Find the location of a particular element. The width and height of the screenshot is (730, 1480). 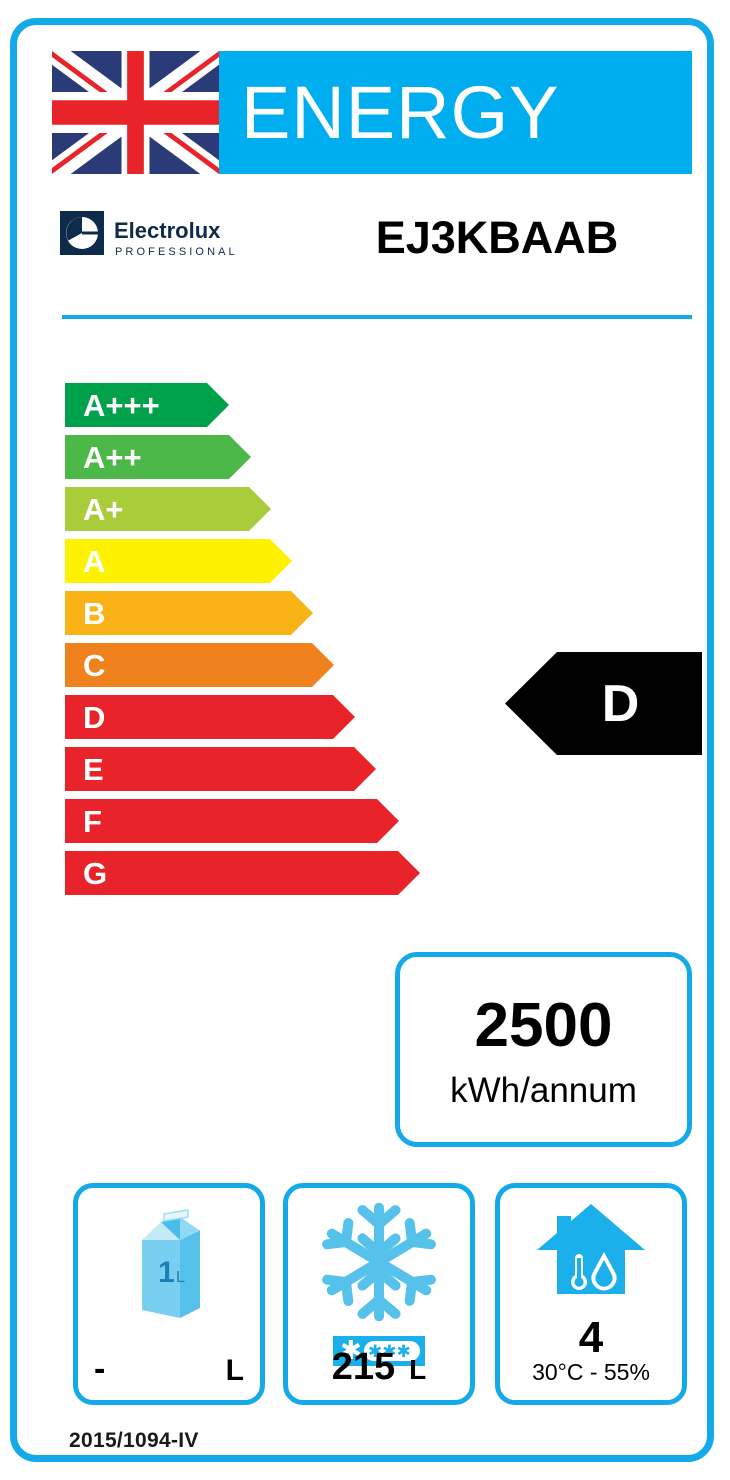

scale-bar-label: A+ is located at coordinates (103, 509).